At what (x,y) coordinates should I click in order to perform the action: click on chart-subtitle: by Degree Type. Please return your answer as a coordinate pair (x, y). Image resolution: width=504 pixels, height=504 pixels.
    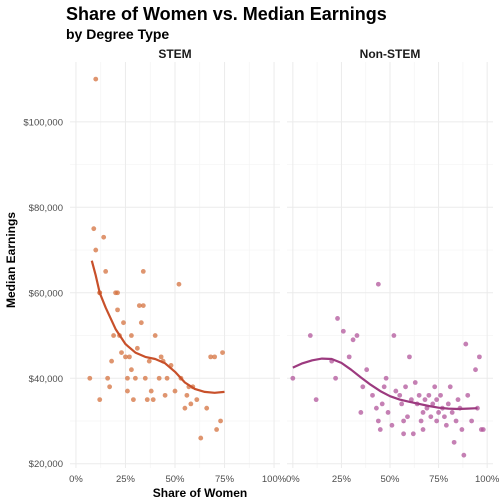
    Looking at the image, I should click on (117, 34).